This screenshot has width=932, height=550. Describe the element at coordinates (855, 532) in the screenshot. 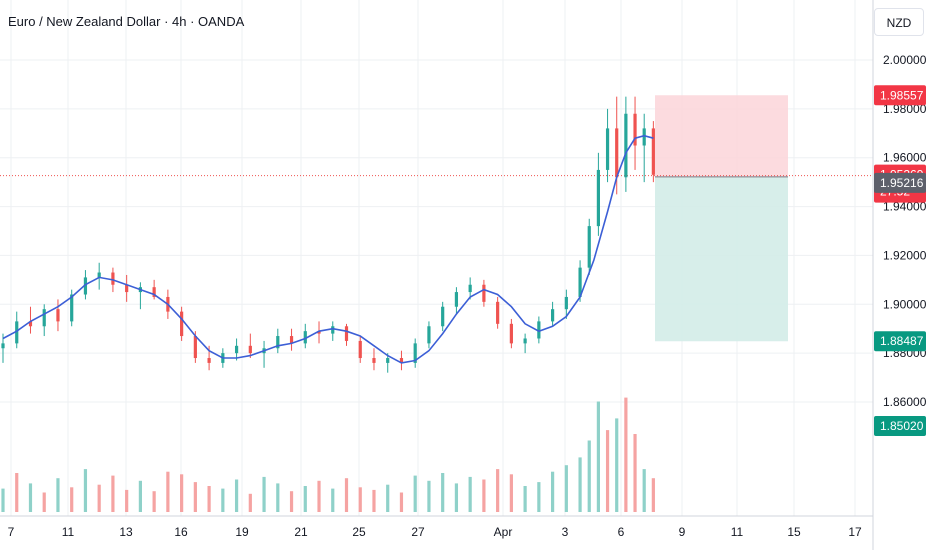

I see `time-tick-label: 17` at that location.